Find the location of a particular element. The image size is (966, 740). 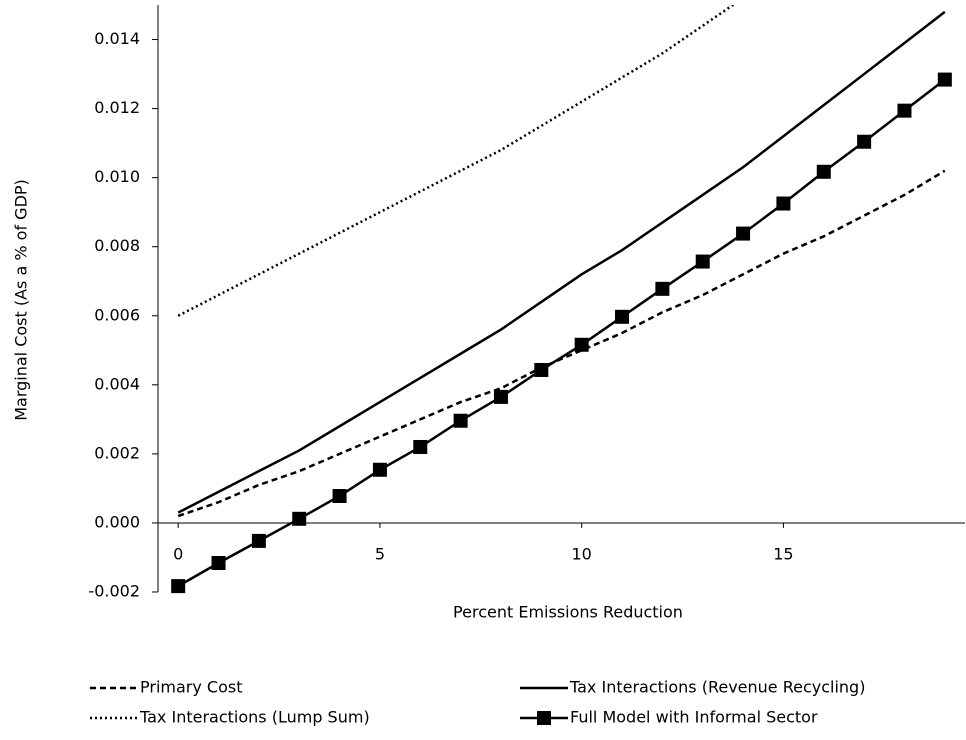

x-tick-label: 10 is located at coordinates (581, 553).